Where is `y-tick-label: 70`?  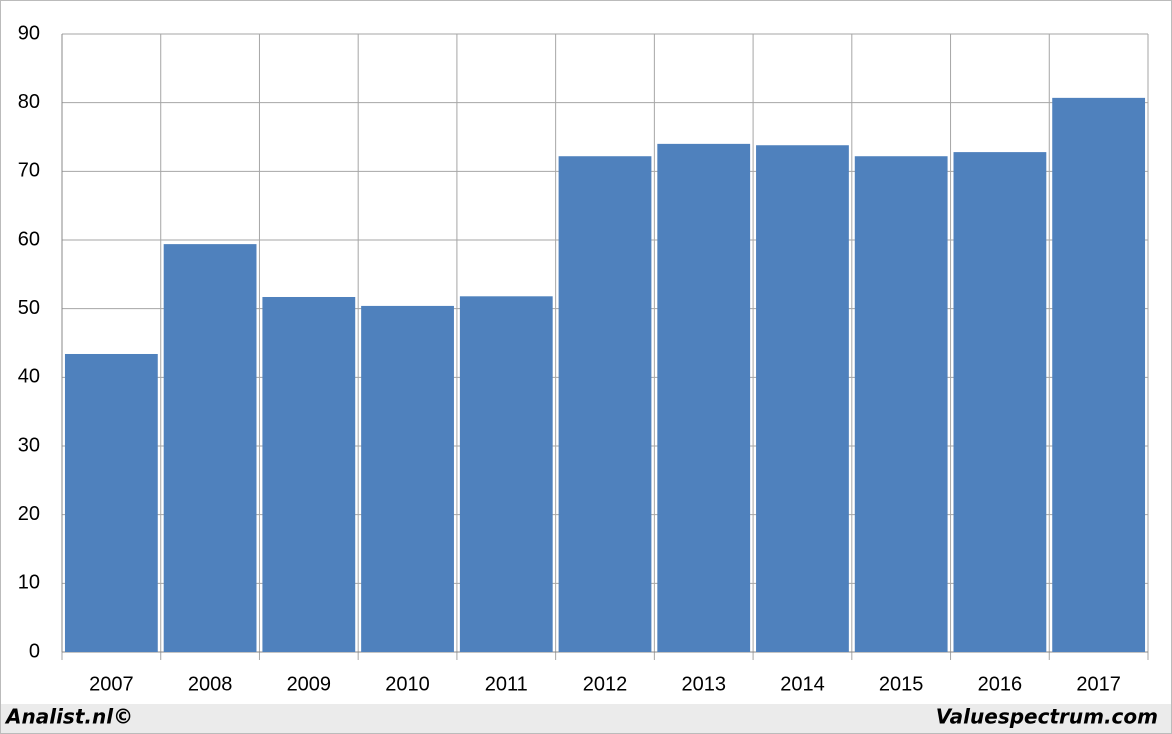
y-tick-label: 70 is located at coordinates (29, 171).